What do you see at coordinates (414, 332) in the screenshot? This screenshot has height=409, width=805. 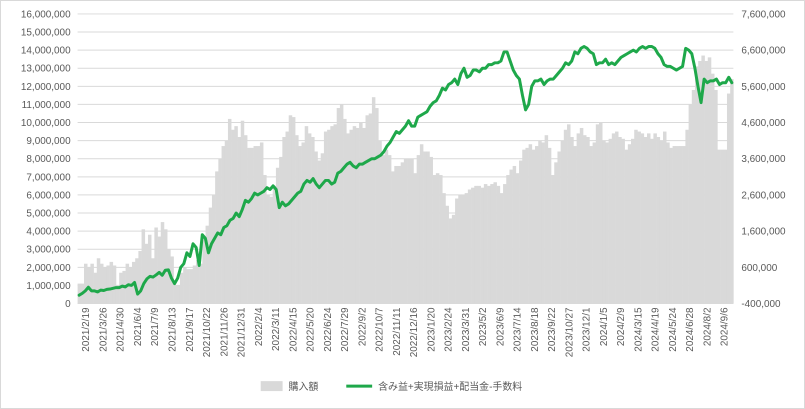 I see `x-tick-label: 2022/12/16` at bounding box center [414, 332].